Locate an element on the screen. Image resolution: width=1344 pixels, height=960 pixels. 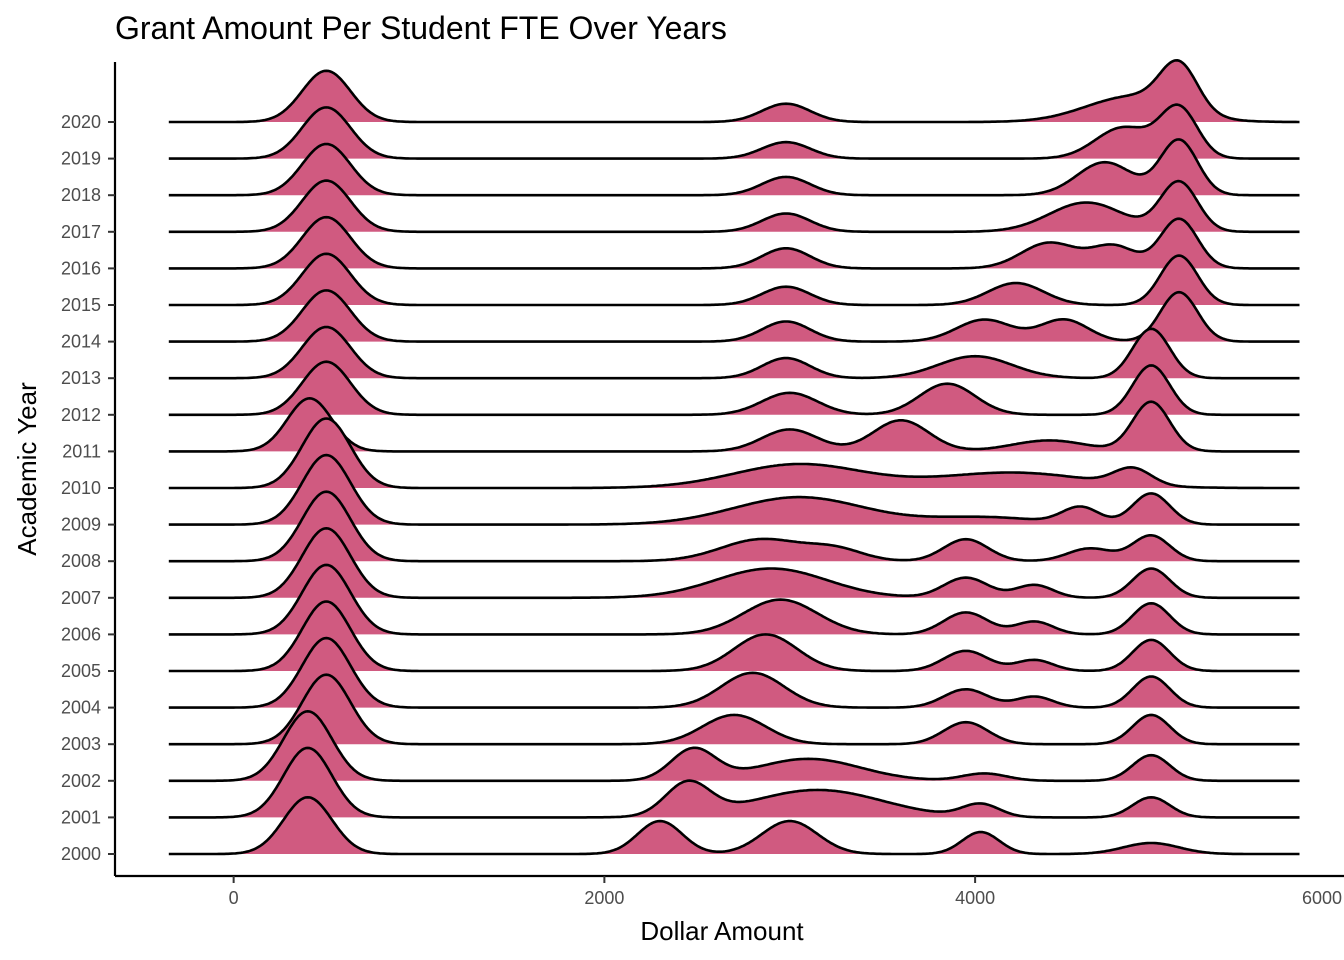
ridge-line-2001 is located at coordinates (734, 782).